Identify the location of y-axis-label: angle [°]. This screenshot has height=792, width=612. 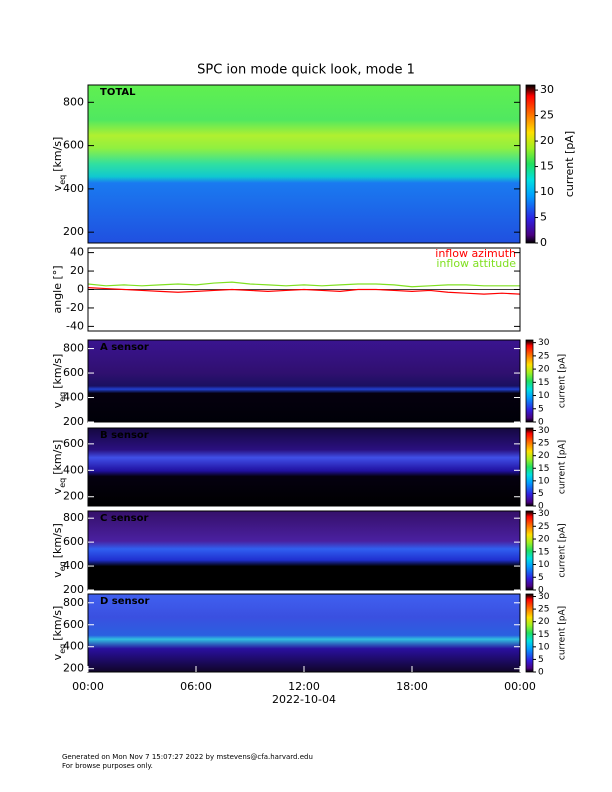
(57, 289).